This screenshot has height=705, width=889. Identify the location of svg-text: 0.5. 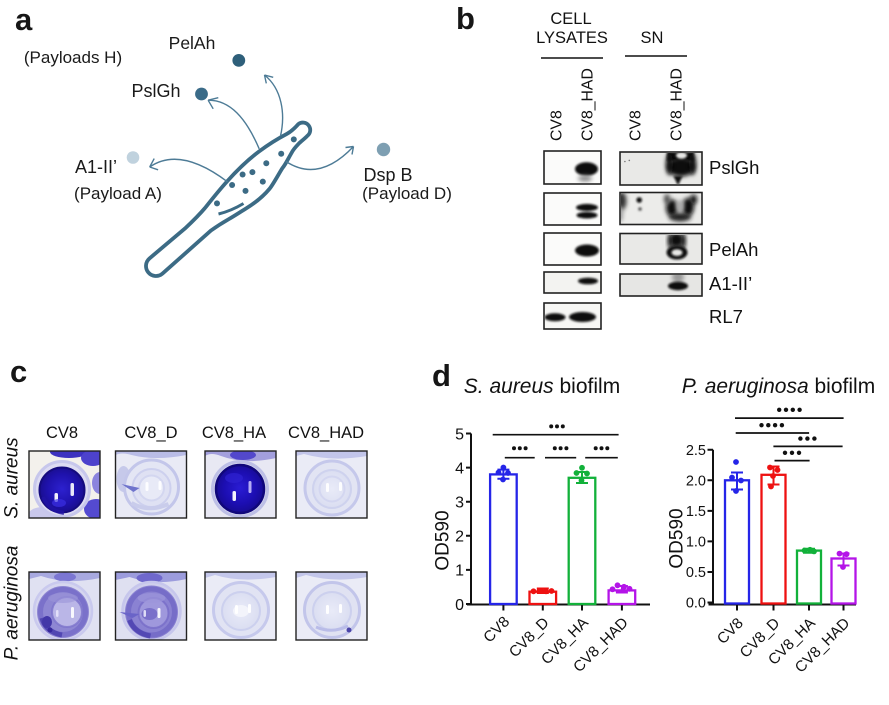
(696, 573).